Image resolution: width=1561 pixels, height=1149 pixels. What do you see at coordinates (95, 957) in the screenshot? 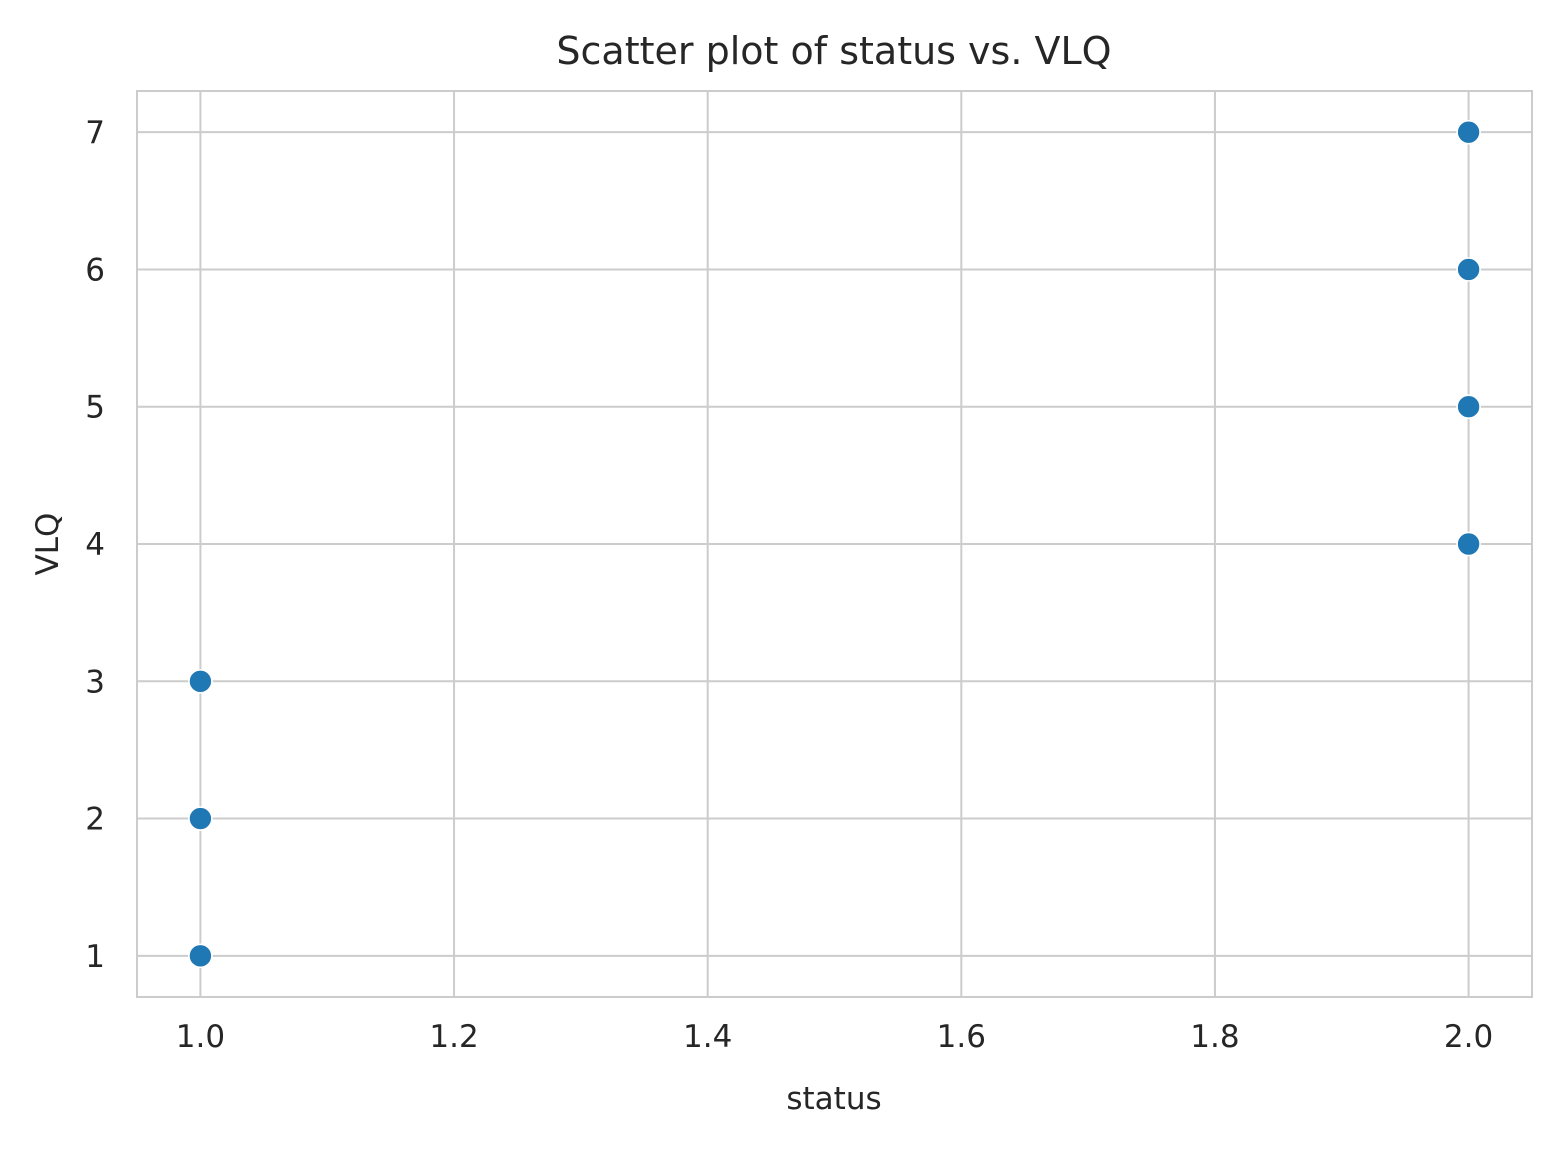
I see `y-tick-label: 1` at bounding box center [95, 957].